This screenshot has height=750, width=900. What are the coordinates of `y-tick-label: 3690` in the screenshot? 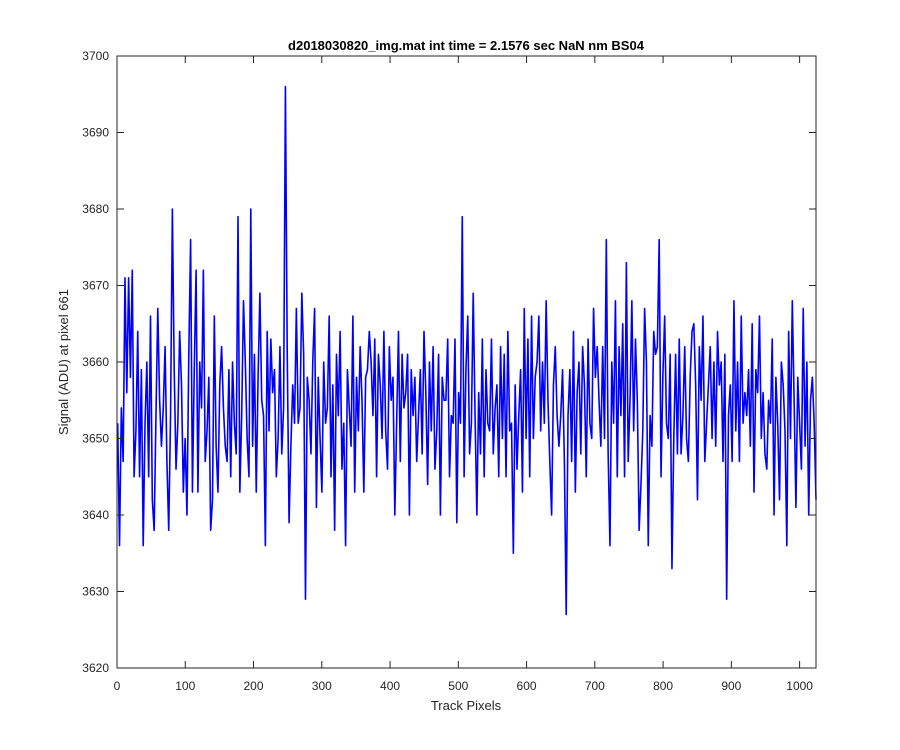 It's located at (95, 133).